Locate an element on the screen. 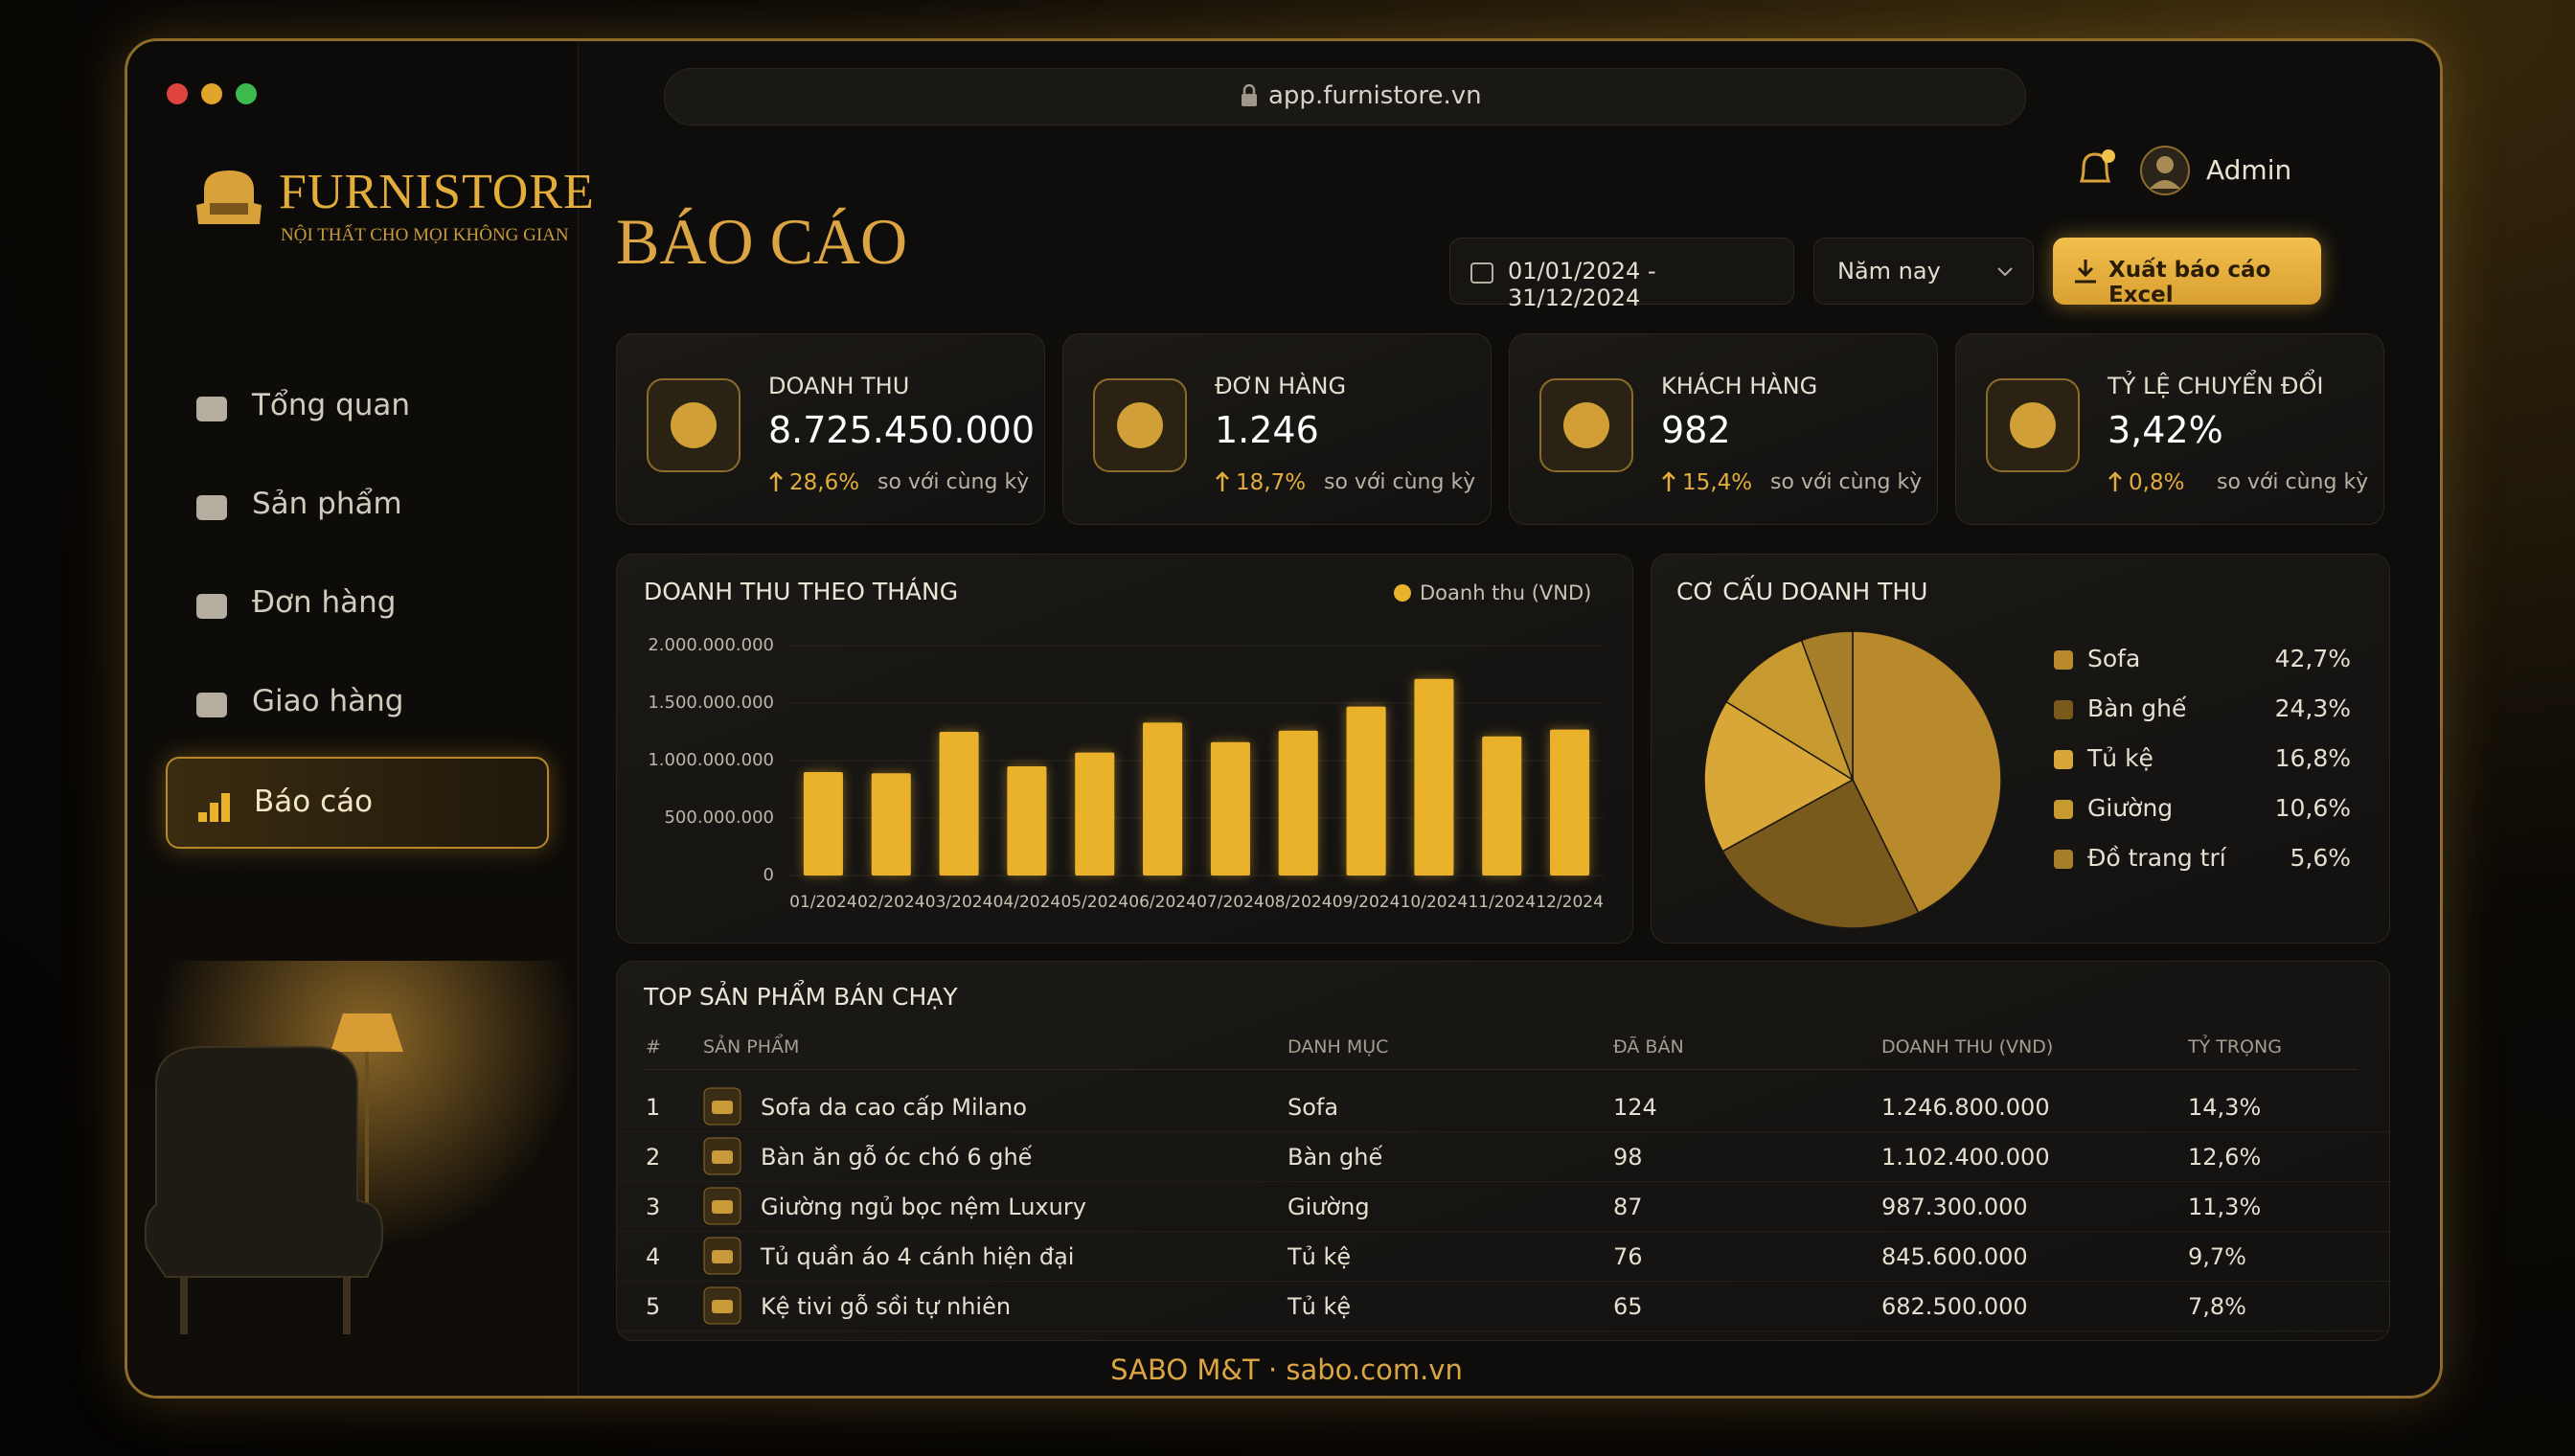 The height and width of the screenshot is (1456, 2575). kpi-icon is located at coordinates (694, 425).